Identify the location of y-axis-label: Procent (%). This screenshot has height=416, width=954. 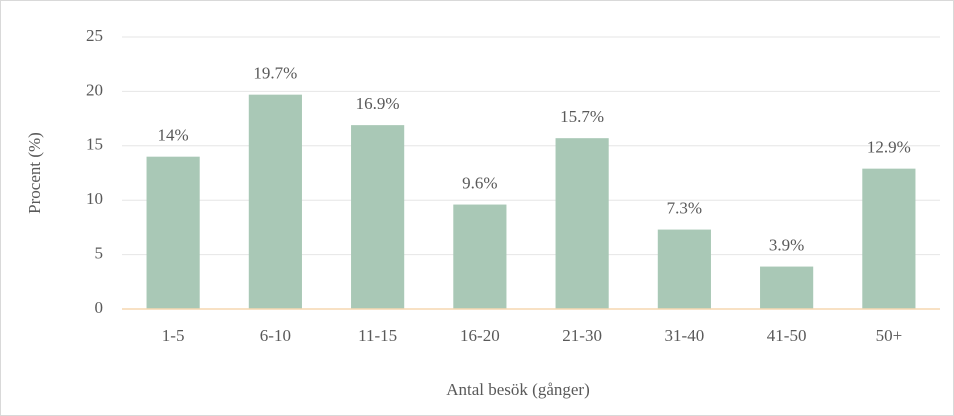
(34, 173).